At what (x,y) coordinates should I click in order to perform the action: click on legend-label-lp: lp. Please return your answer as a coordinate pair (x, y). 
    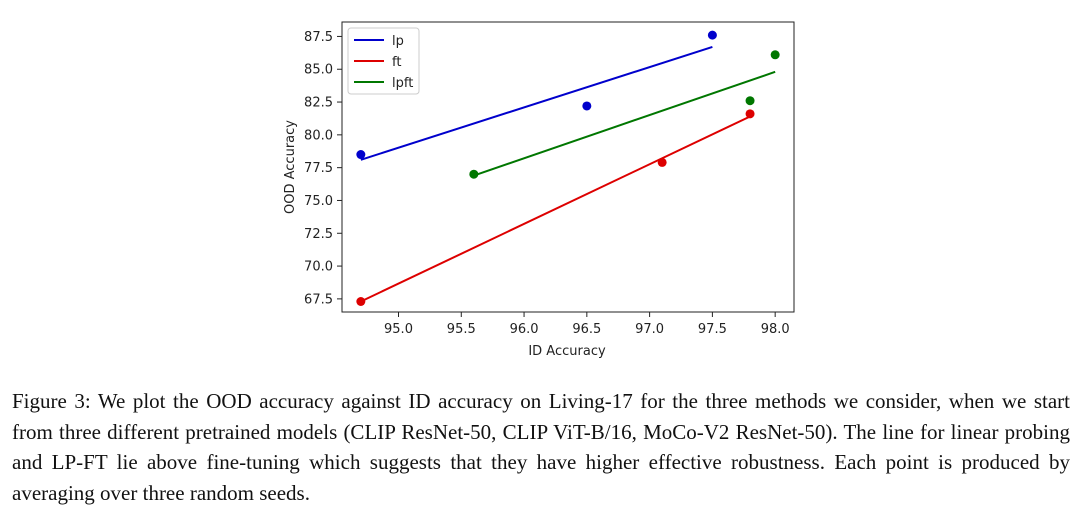
    Looking at the image, I should click on (398, 41).